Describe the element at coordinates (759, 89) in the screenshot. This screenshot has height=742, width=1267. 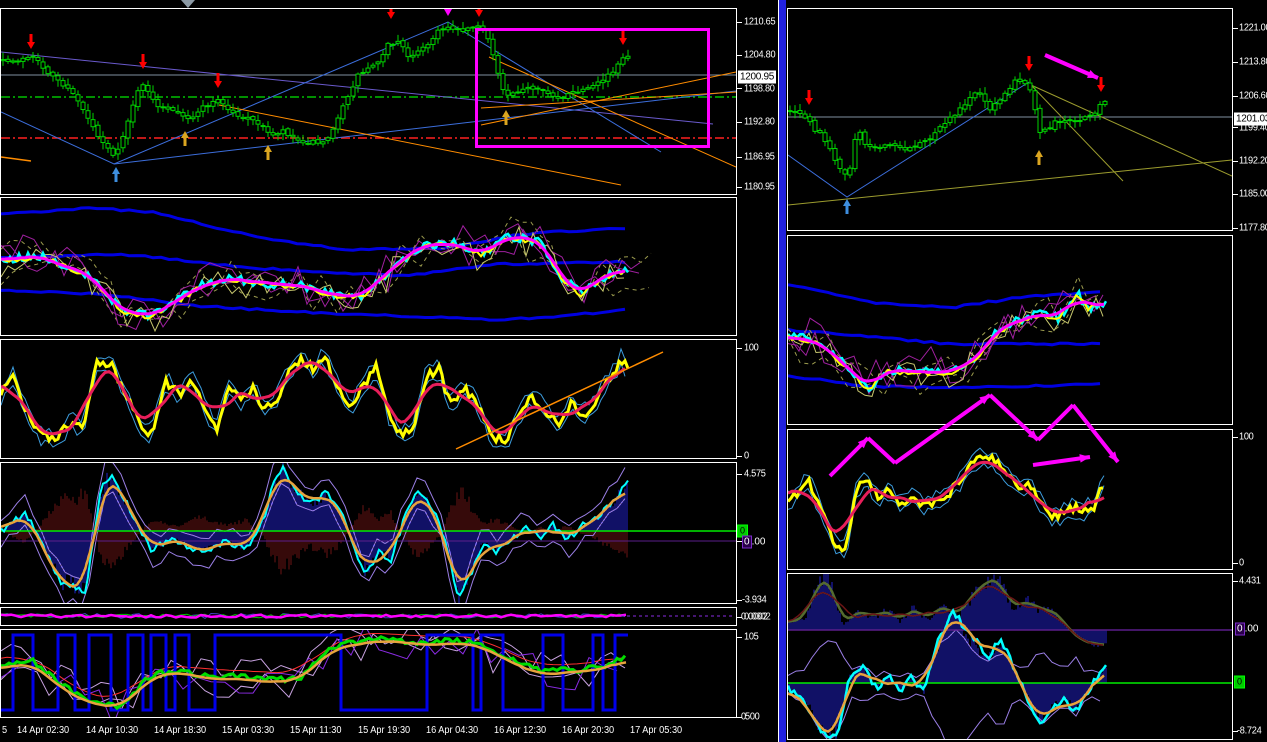
I see `price-label: 1198.80` at that location.